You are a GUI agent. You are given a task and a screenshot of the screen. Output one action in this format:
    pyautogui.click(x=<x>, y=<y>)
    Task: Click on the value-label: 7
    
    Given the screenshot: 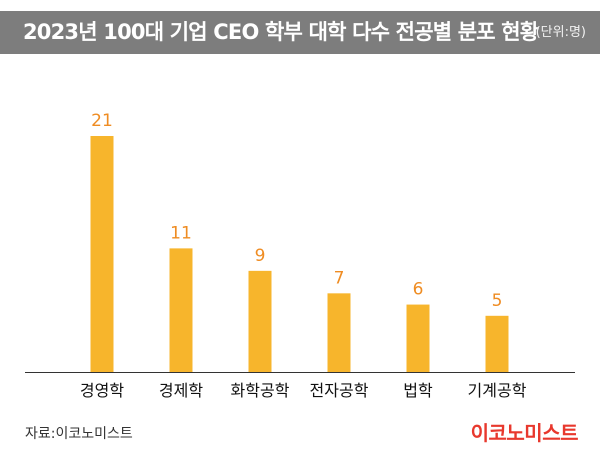 What is the action you would take?
    pyautogui.click(x=339, y=278)
    